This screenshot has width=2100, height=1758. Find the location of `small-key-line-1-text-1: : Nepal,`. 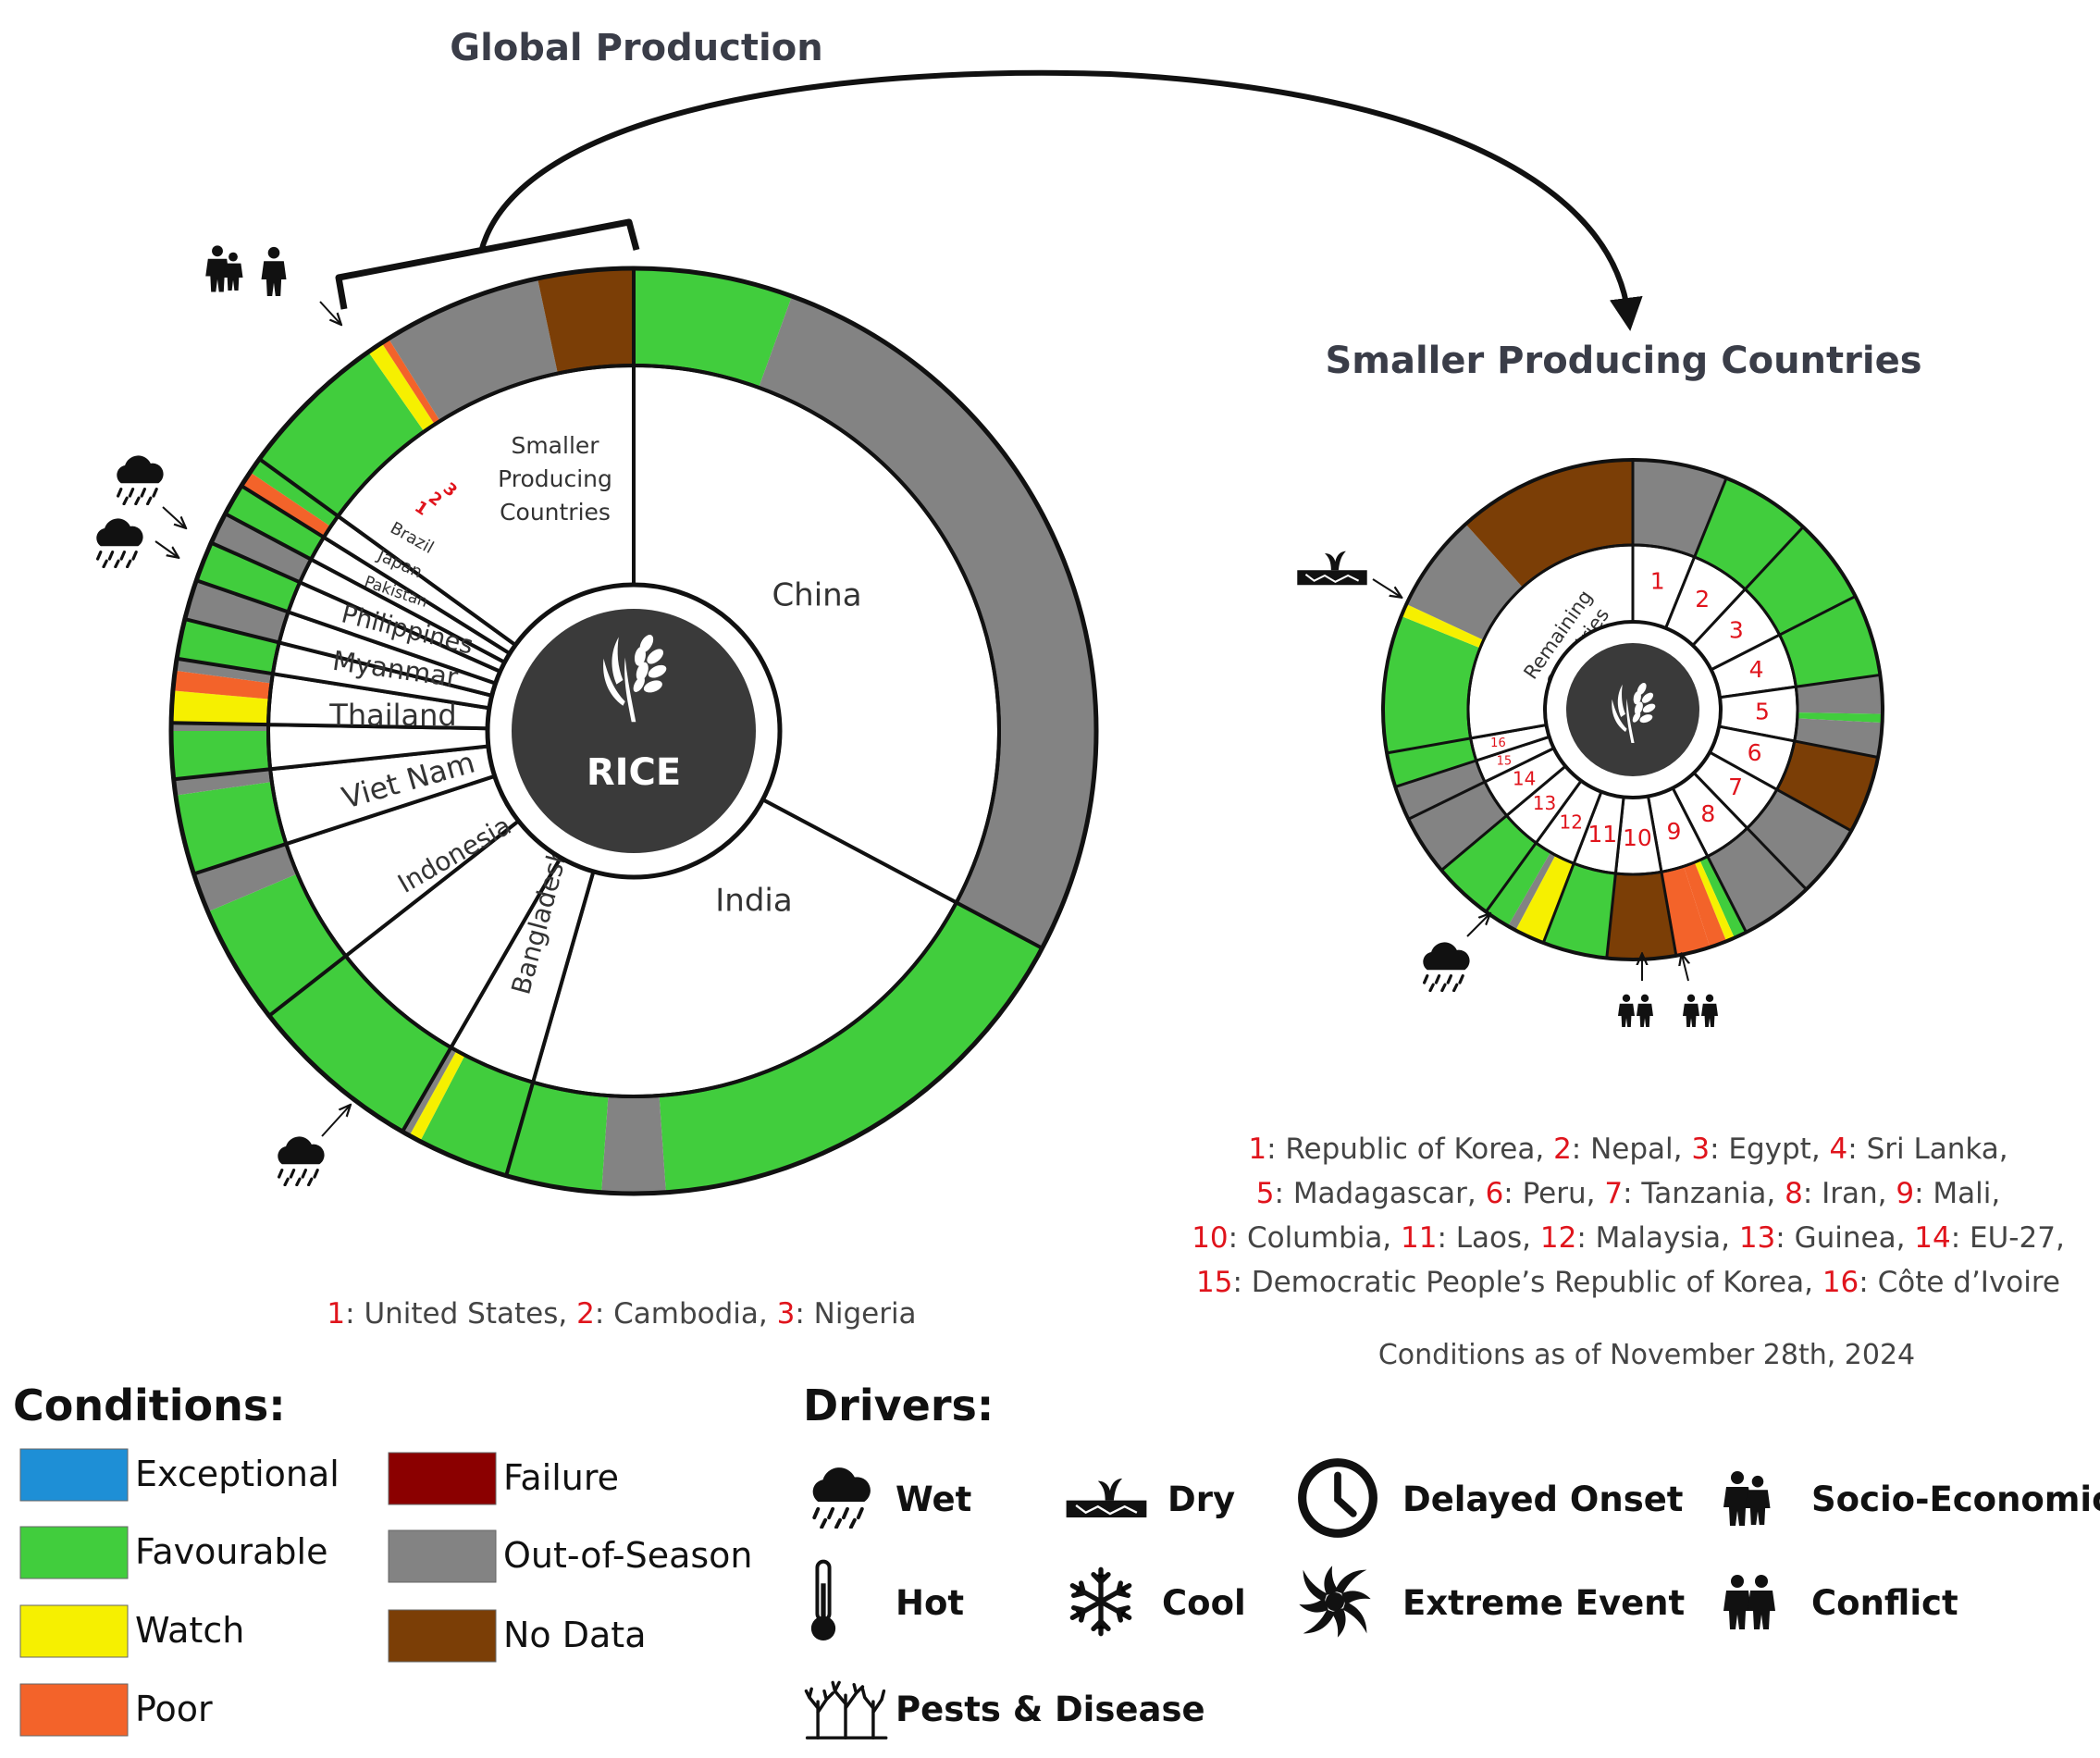

small-key-line-1-text-1: : Nepal, is located at coordinates (1632, 1149).